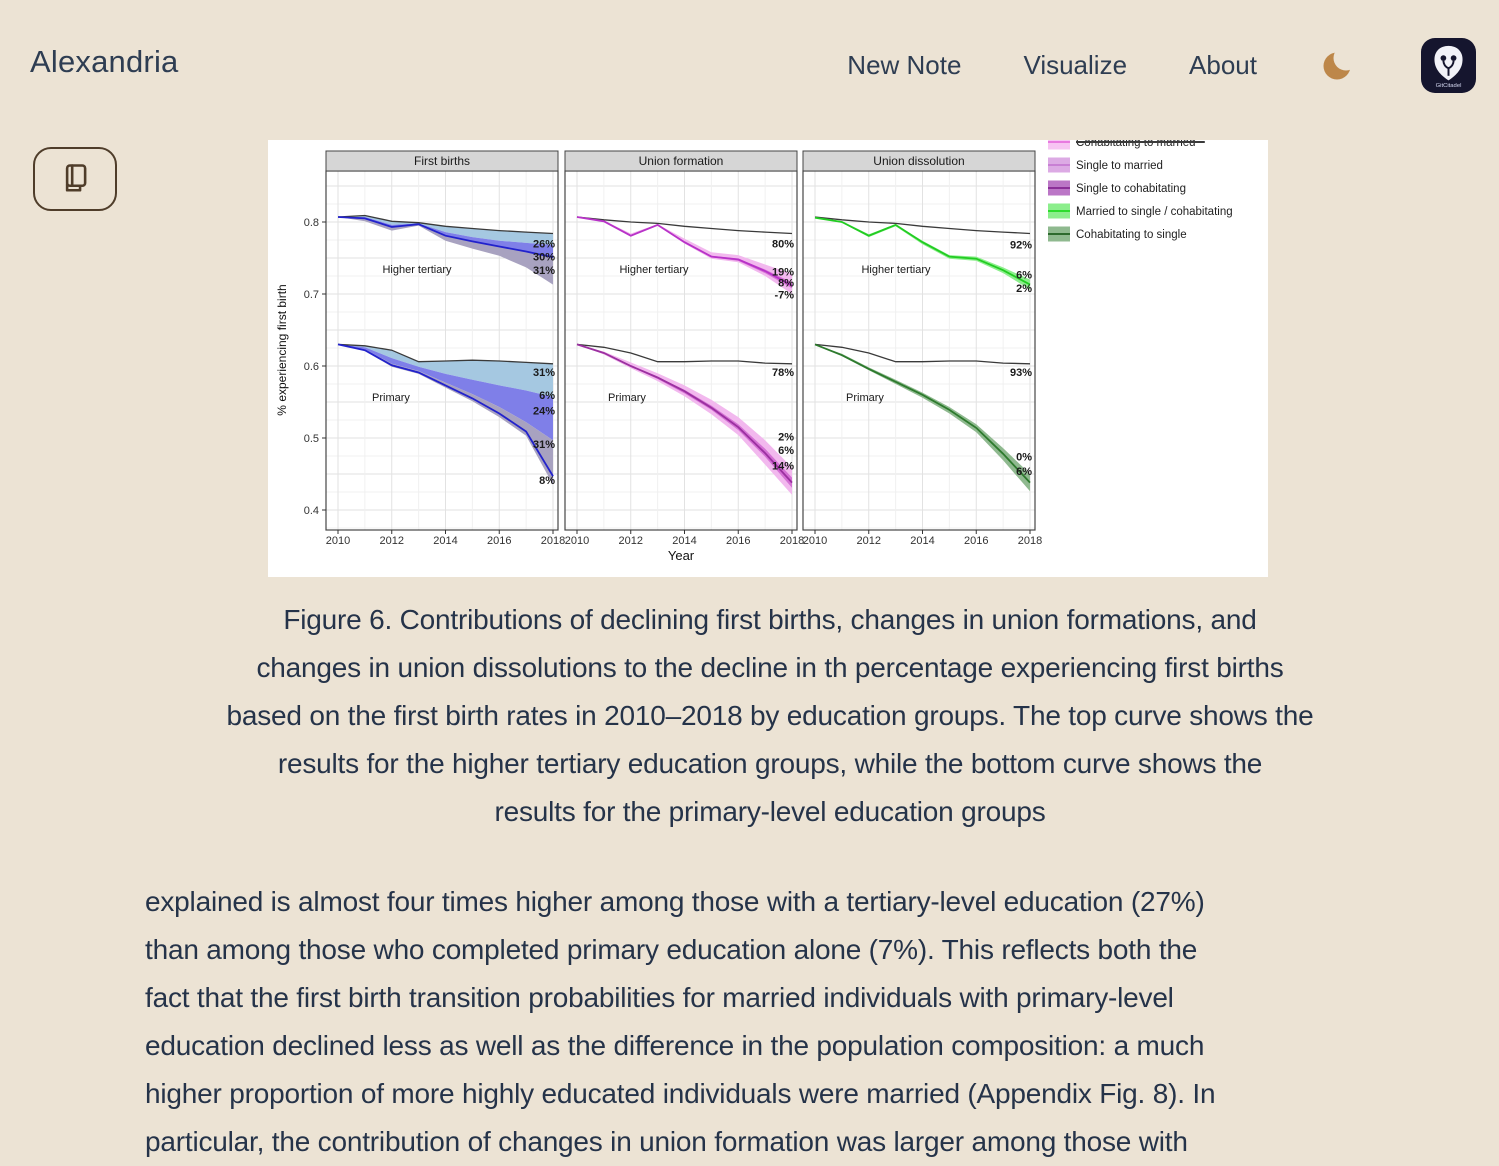  What do you see at coordinates (904, 64) in the screenshot?
I see `nav-new-note: New Note` at bounding box center [904, 64].